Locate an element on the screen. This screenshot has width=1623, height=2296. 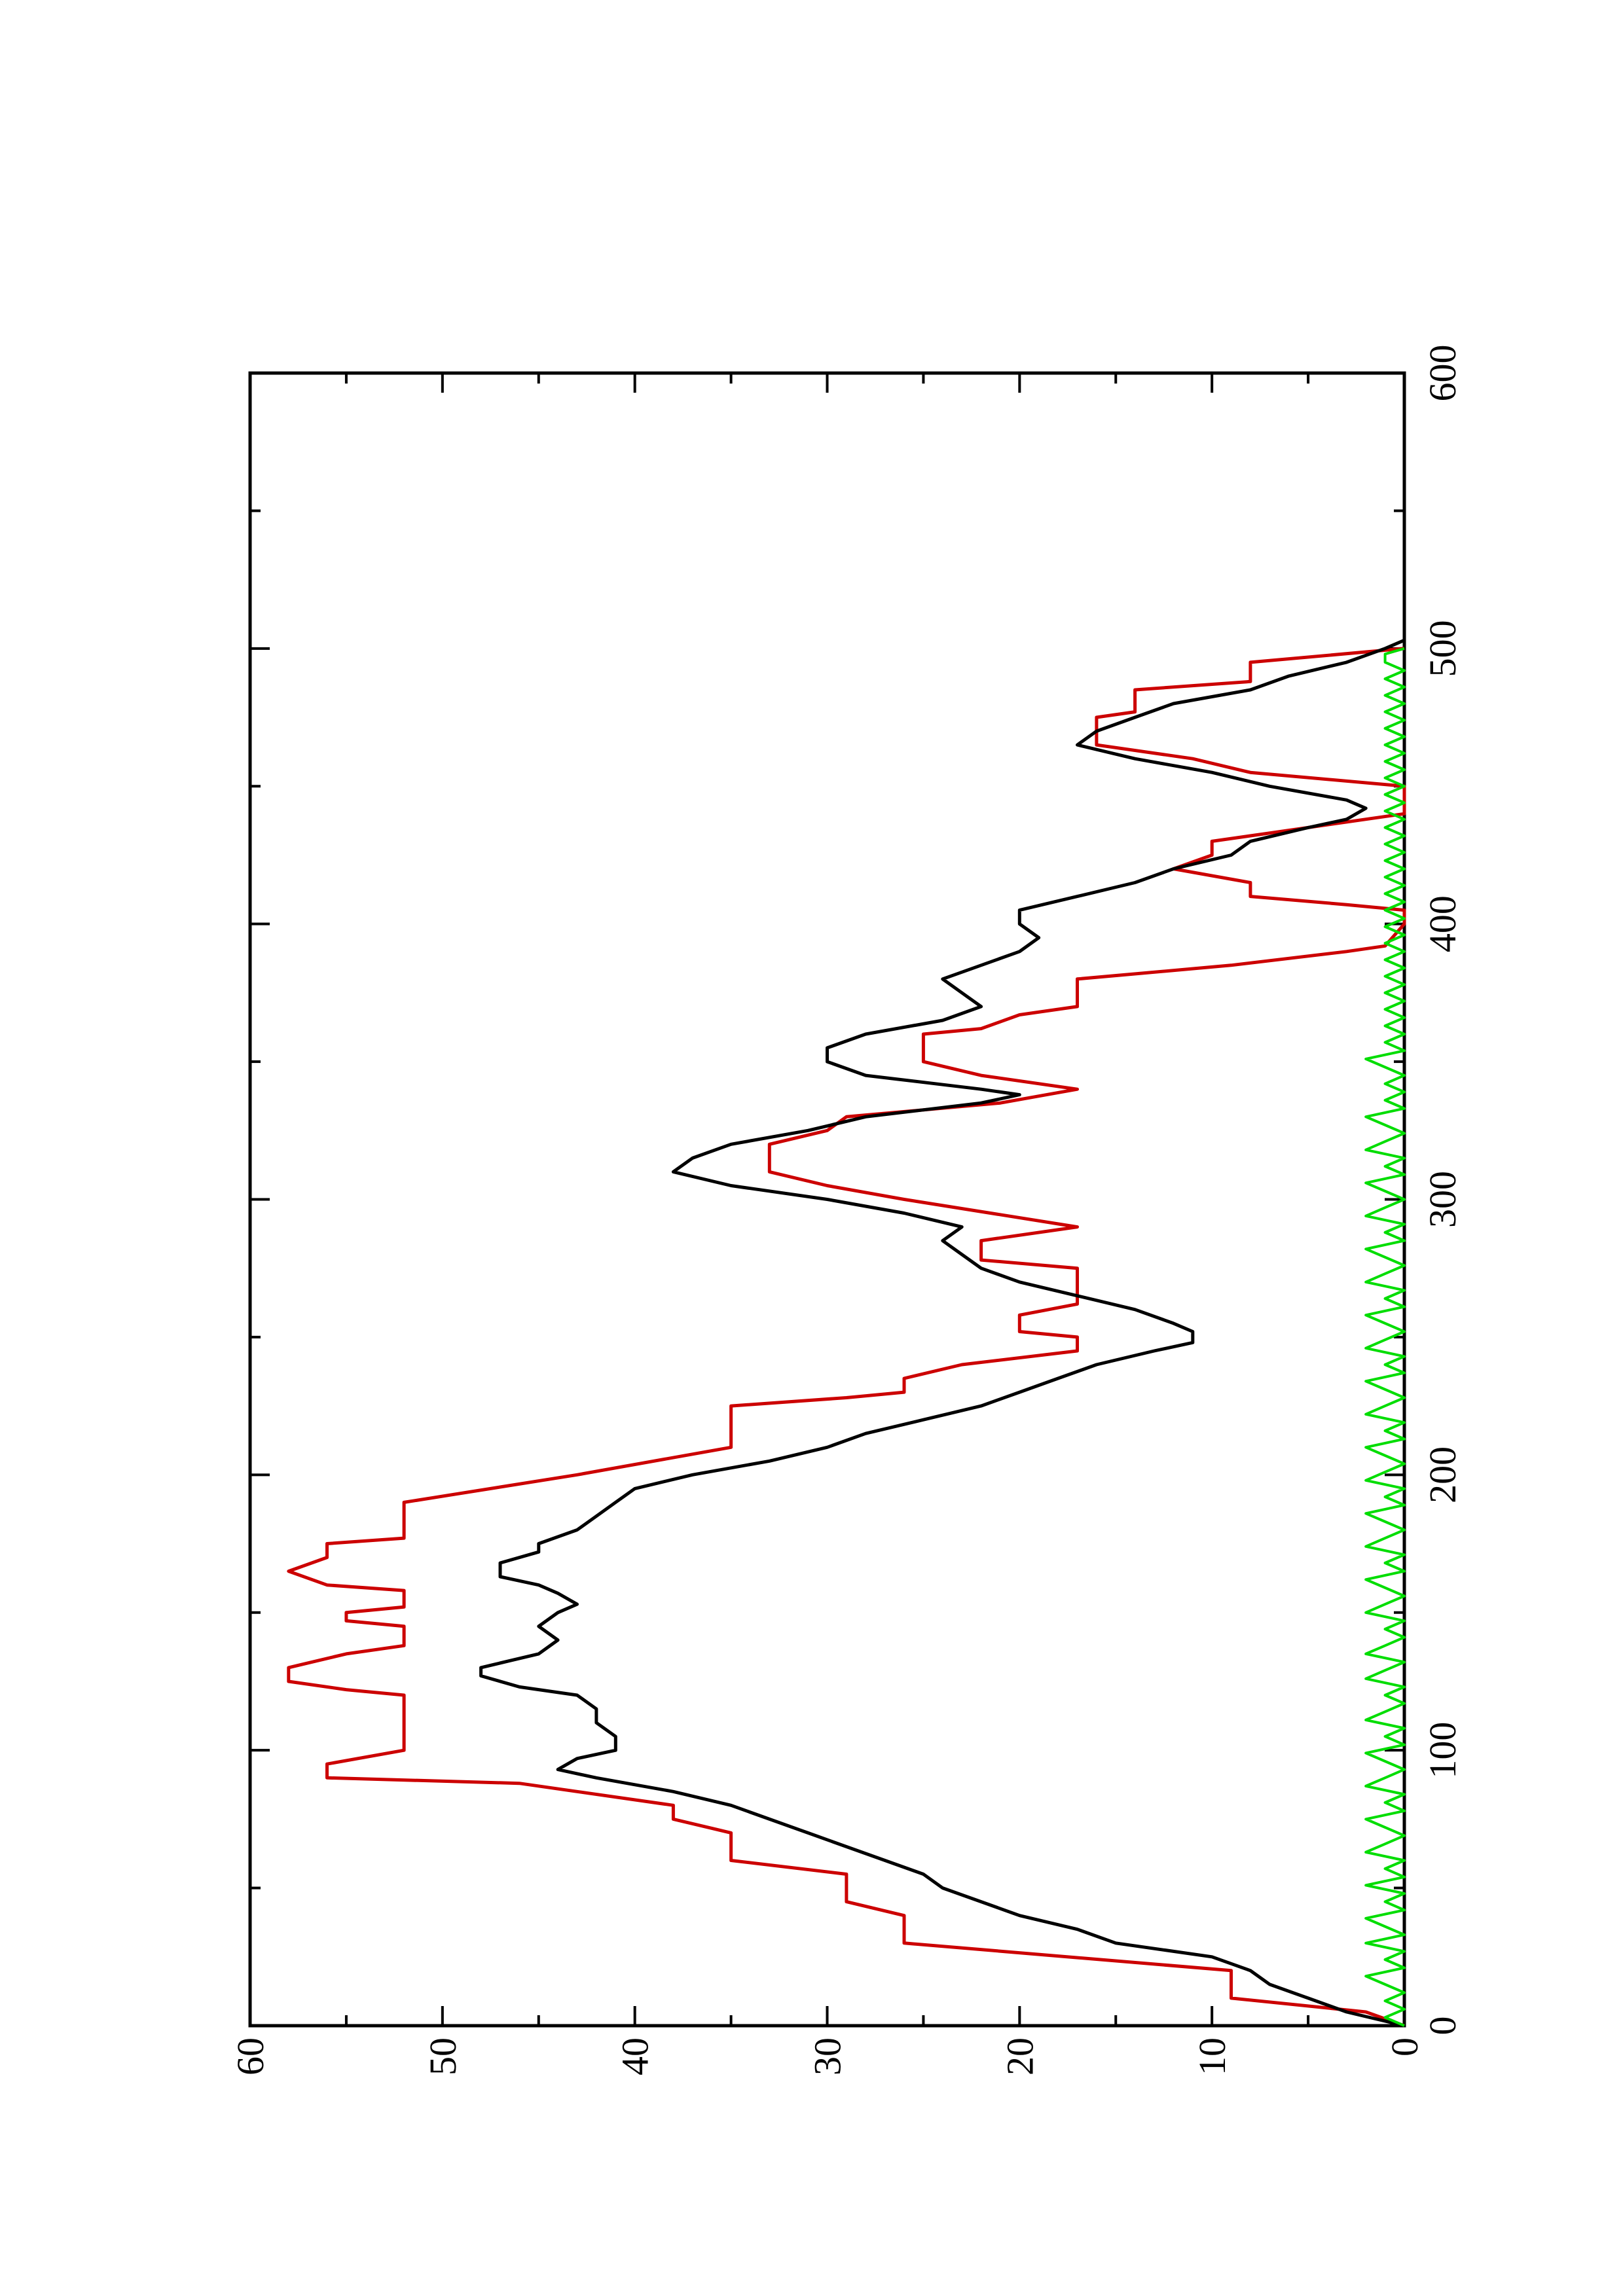
x-tick-label: 200 is located at coordinates (1442, 1474).